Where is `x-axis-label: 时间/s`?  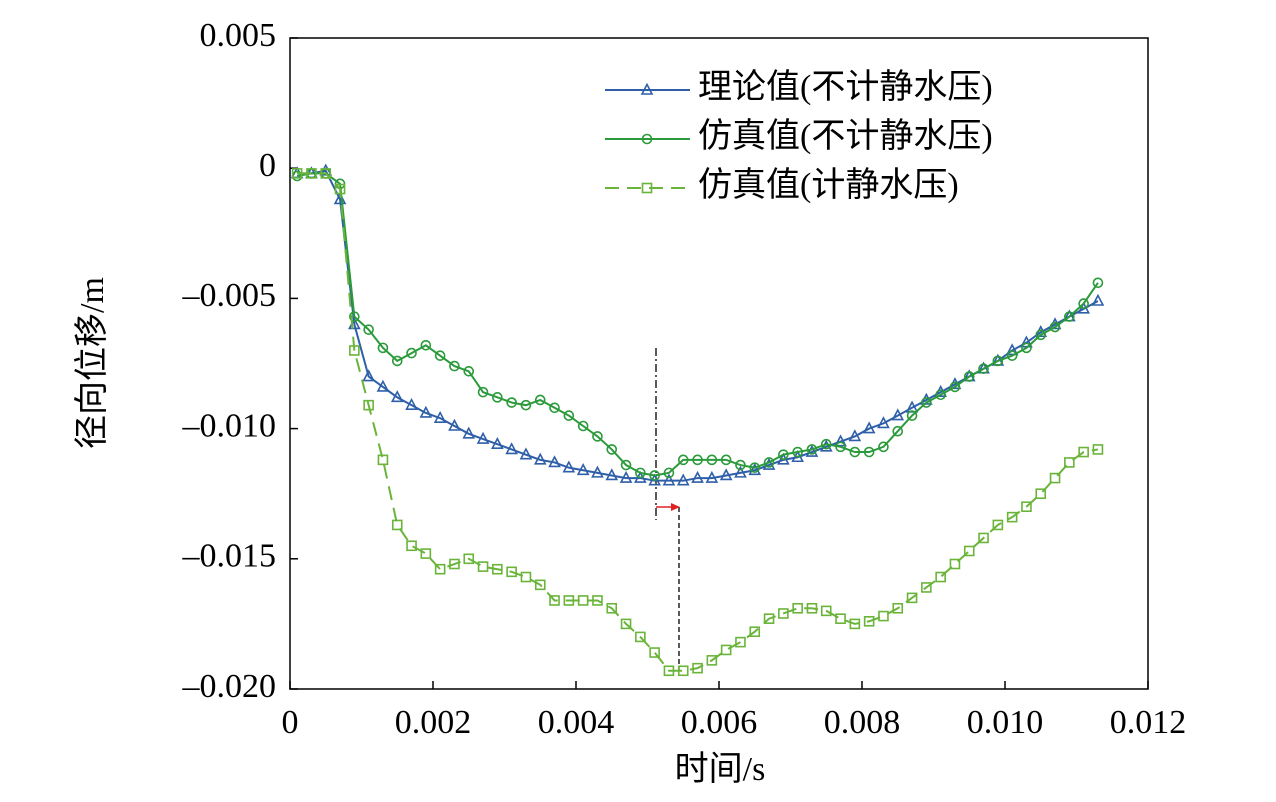 x-axis-label: 时间/s is located at coordinates (720, 769).